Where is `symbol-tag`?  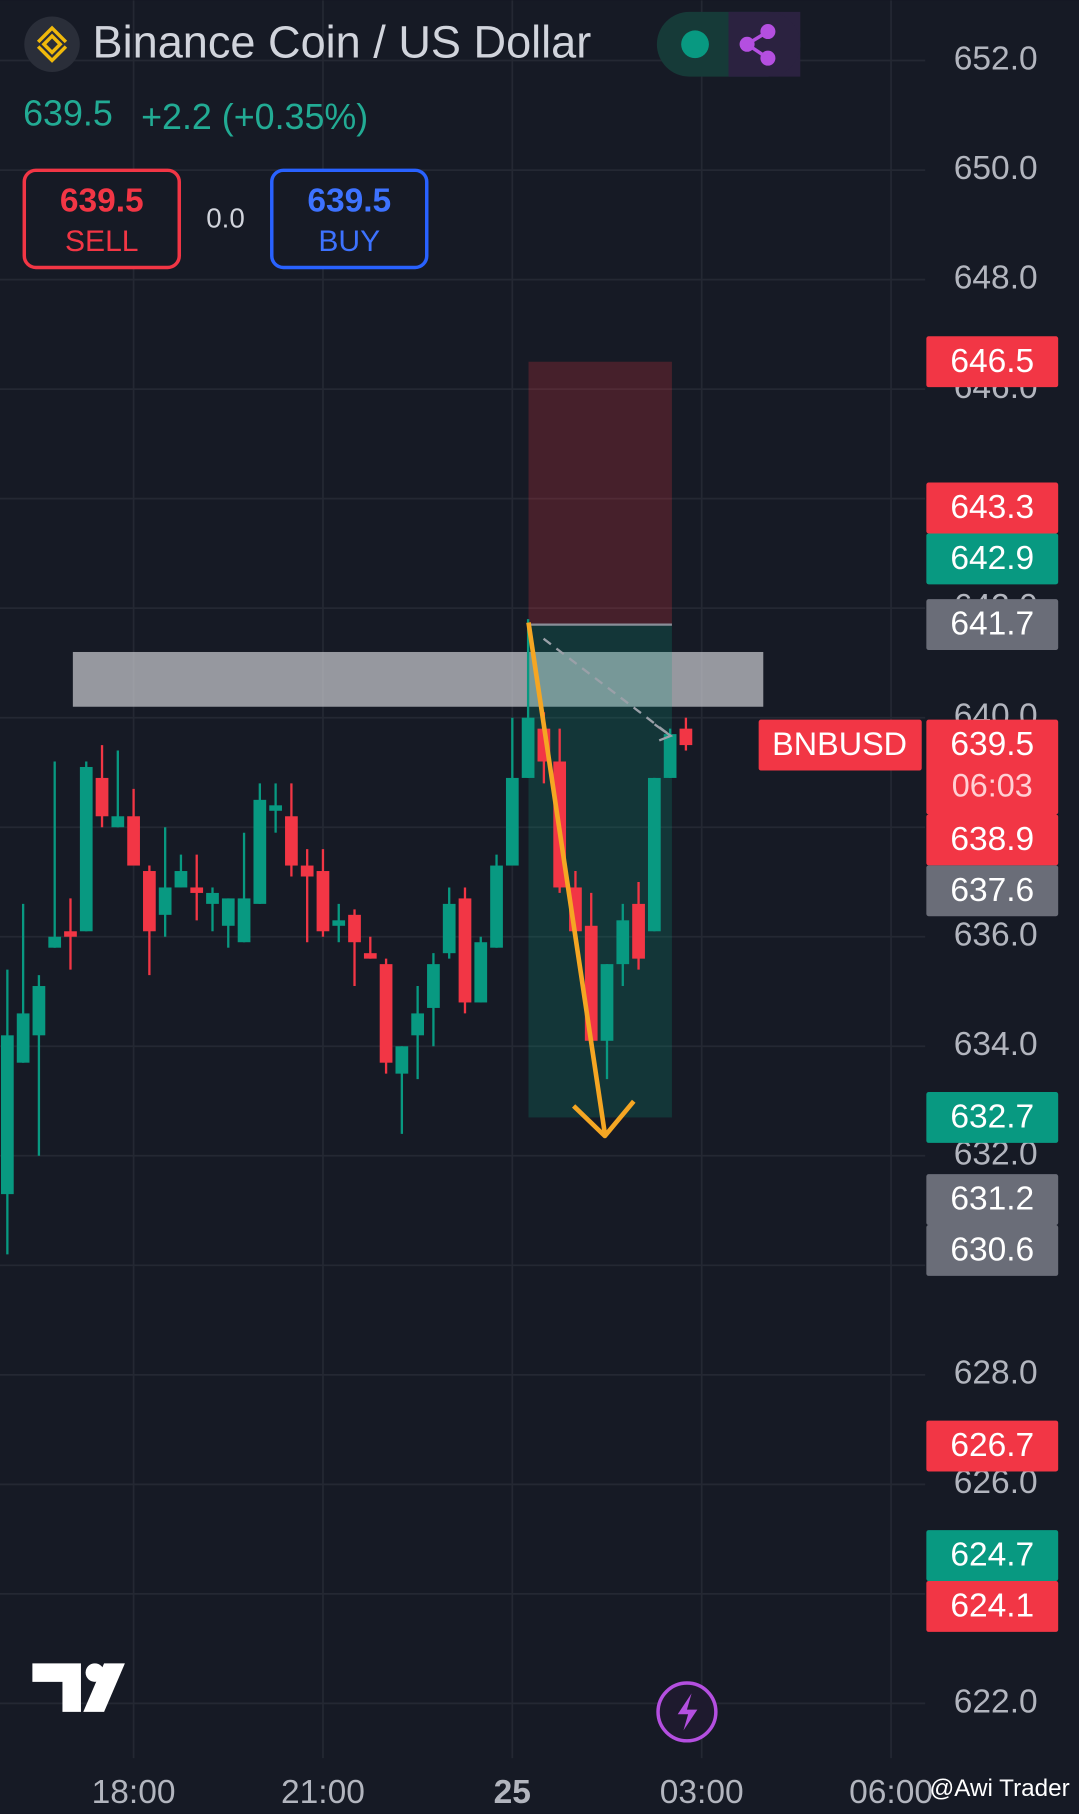 symbol-tag is located at coordinates (840, 745).